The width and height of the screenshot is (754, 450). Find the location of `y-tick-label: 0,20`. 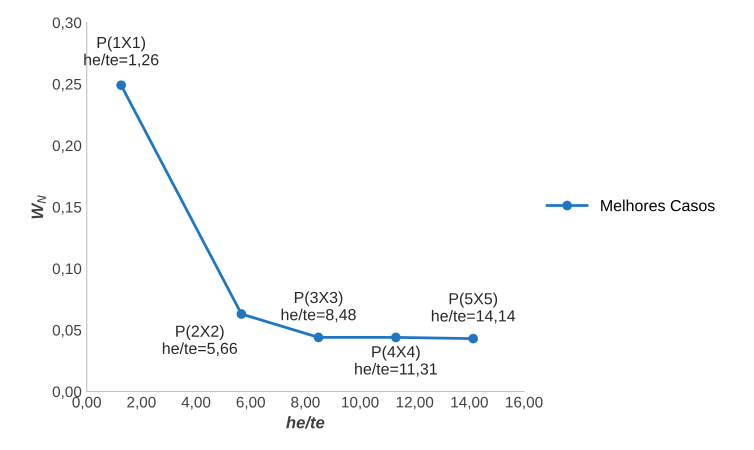

y-tick-label: 0,20 is located at coordinates (67, 146).